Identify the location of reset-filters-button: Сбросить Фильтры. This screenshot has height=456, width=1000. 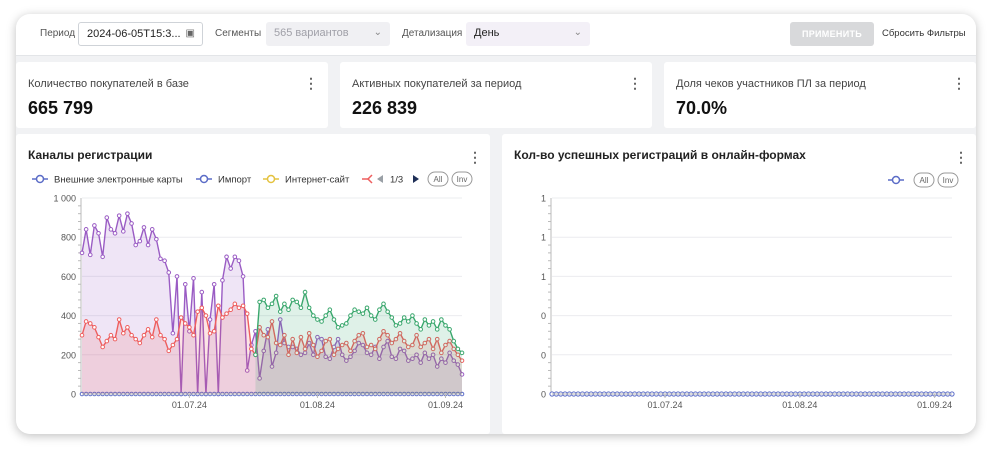
(924, 33).